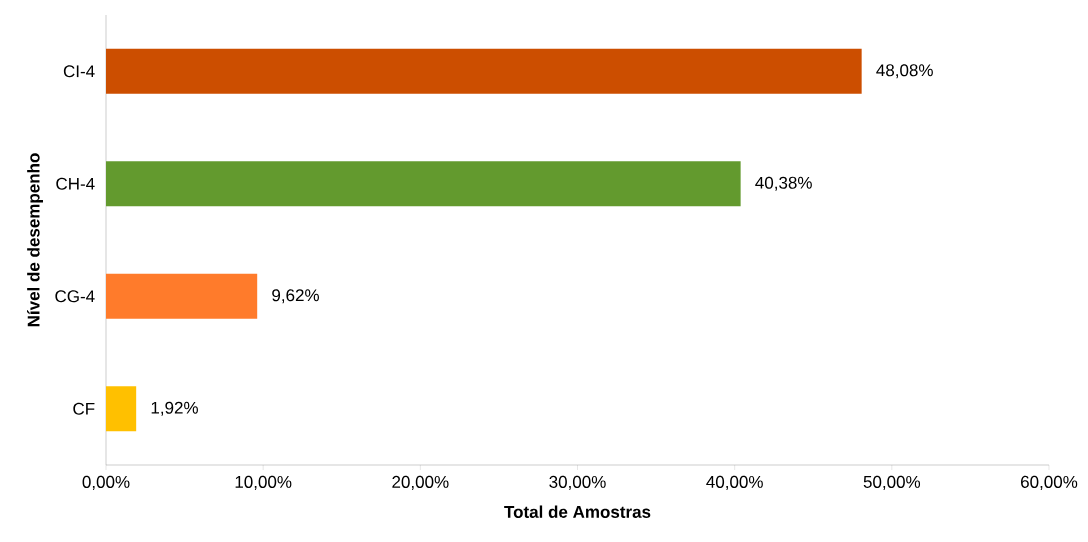 This screenshot has height=542, width=1088. What do you see at coordinates (420, 482) in the screenshot?
I see `x-tick-label: 20,00%` at bounding box center [420, 482].